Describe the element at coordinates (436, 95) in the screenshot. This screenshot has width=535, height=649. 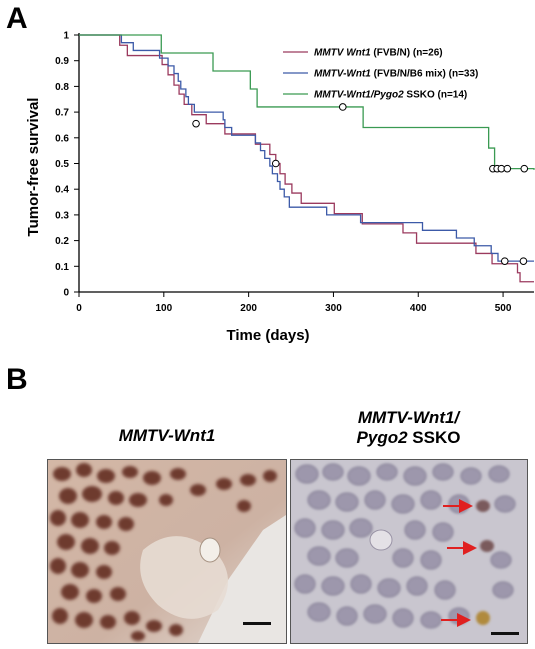
I see `legend-entry-detail: SSKO (n=14)` at that location.